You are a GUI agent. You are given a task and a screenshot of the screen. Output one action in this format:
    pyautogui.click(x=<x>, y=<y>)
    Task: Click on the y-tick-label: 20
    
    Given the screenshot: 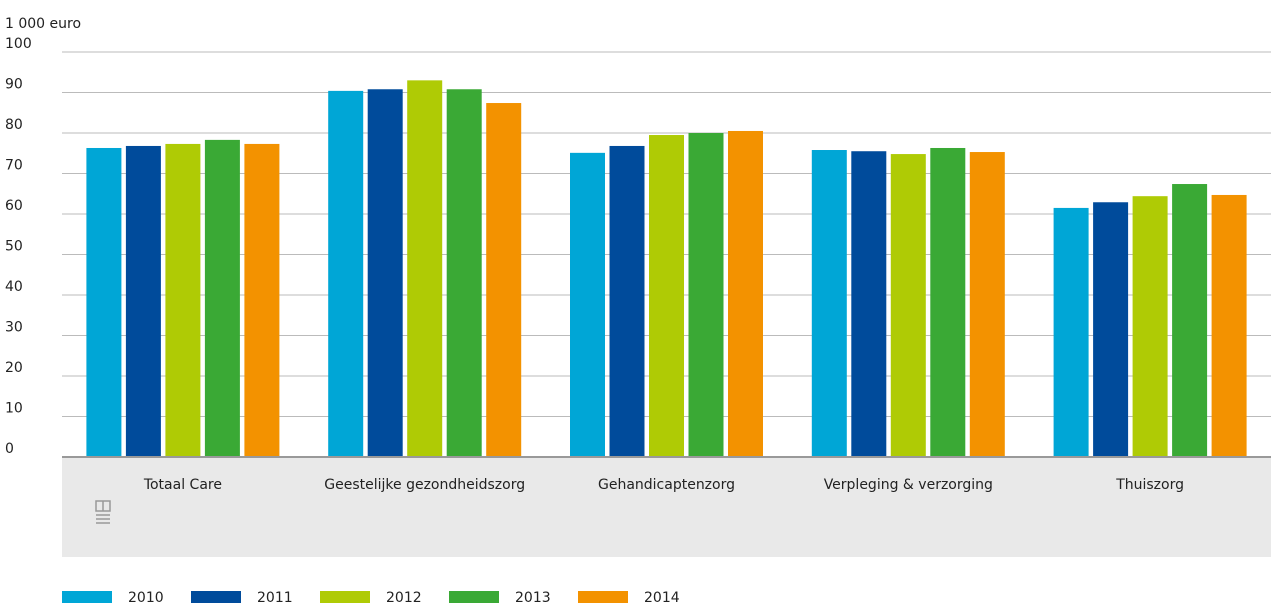 What is the action you would take?
    pyautogui.click(x=14, y=368)
    